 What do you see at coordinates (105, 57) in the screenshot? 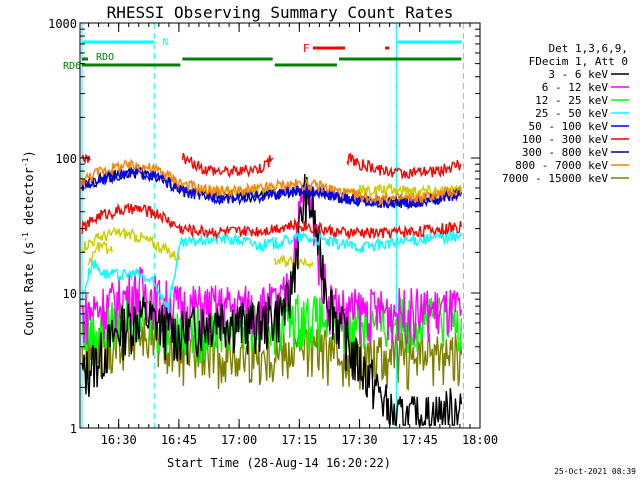
I see `rdo-label: RDO` at bounding box center [105, 57].